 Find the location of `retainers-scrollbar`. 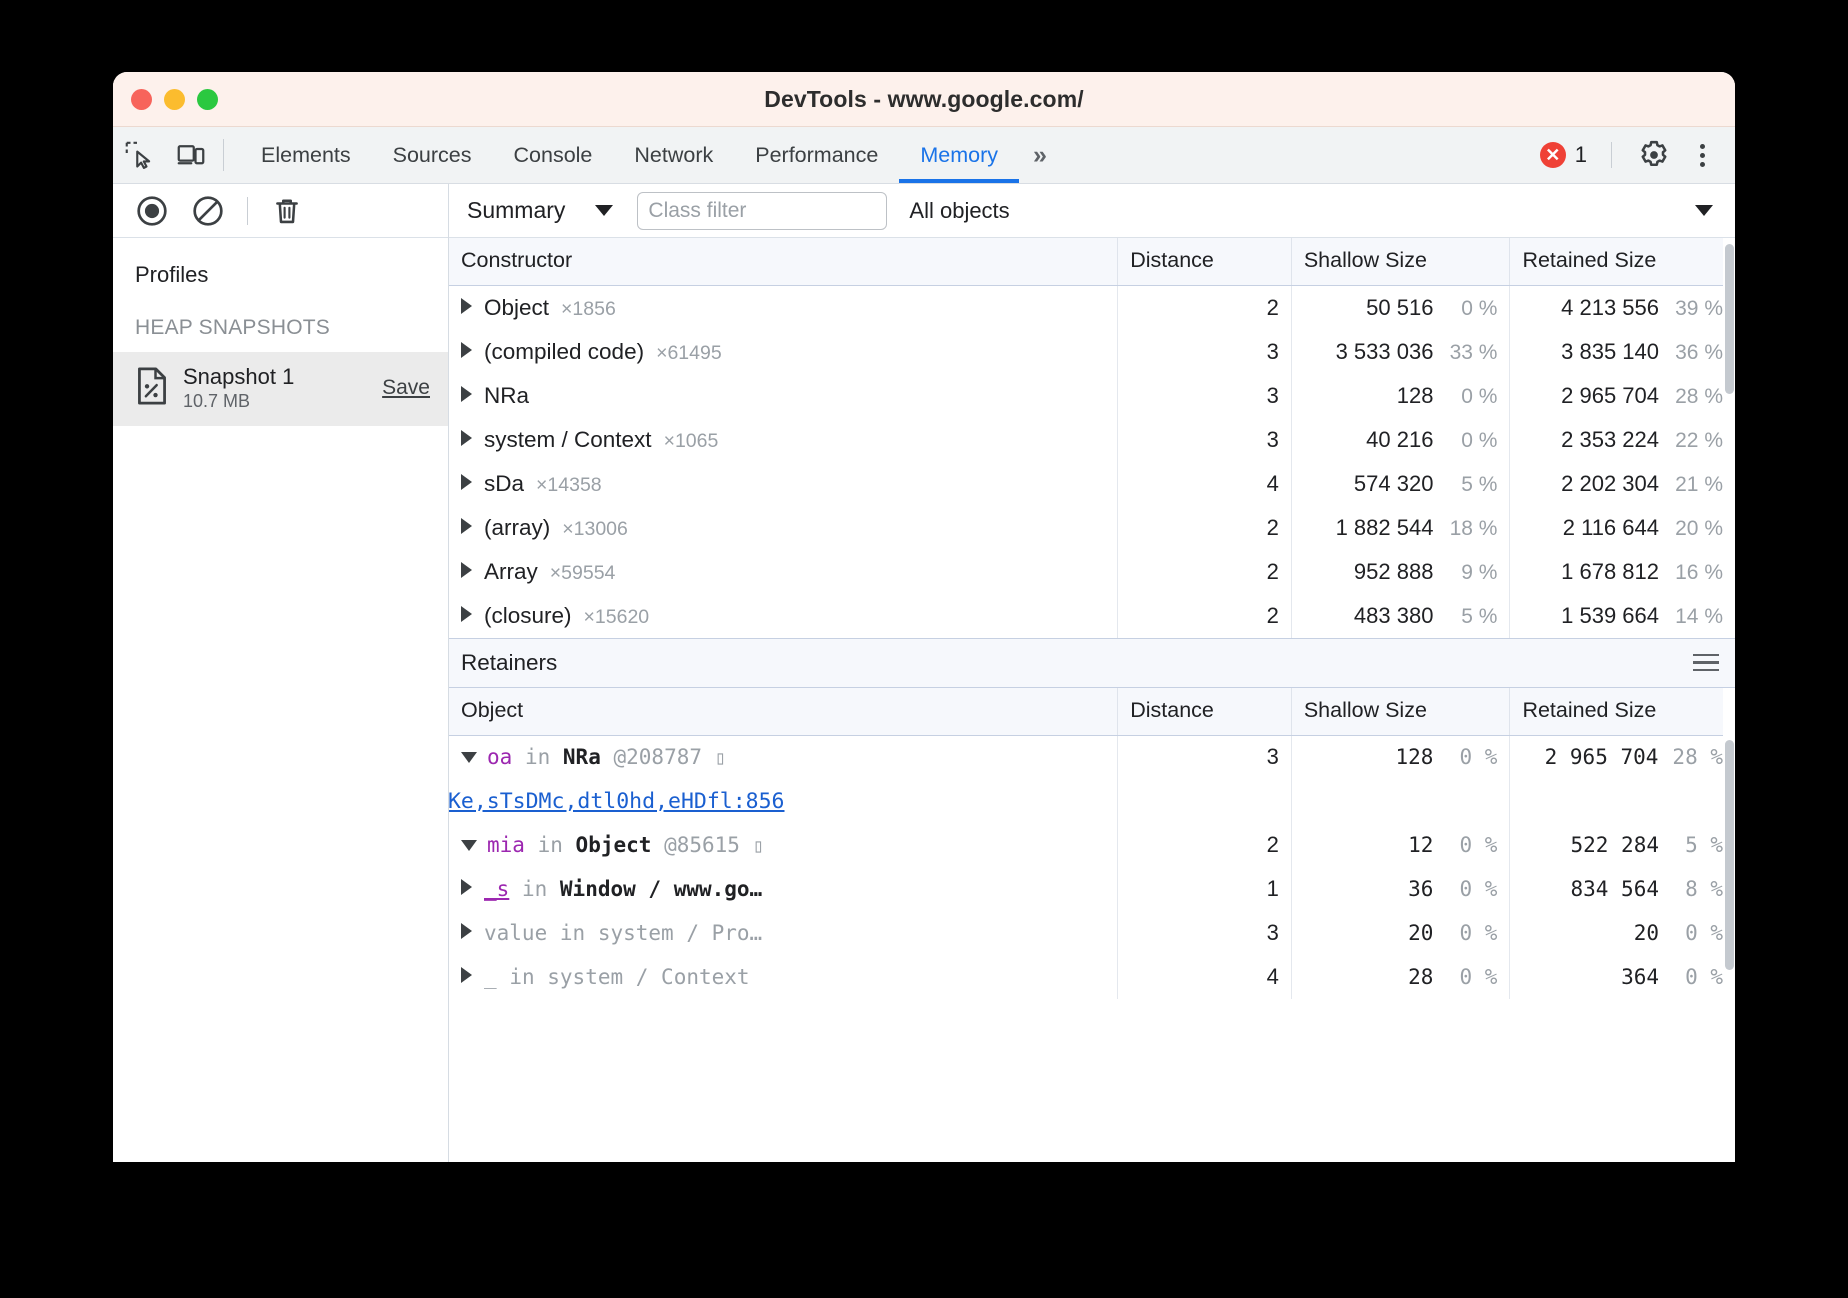

retainers-scrollbar is located at coordinates (1729, 924).